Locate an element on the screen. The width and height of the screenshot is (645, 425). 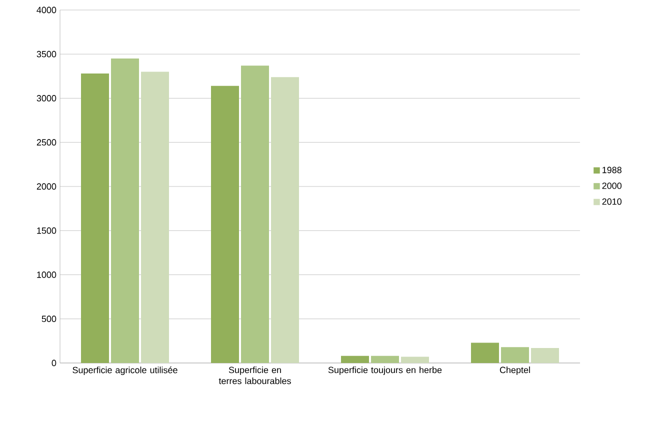
x-tick-label: Cheptel is located at coordinates (515, 370).